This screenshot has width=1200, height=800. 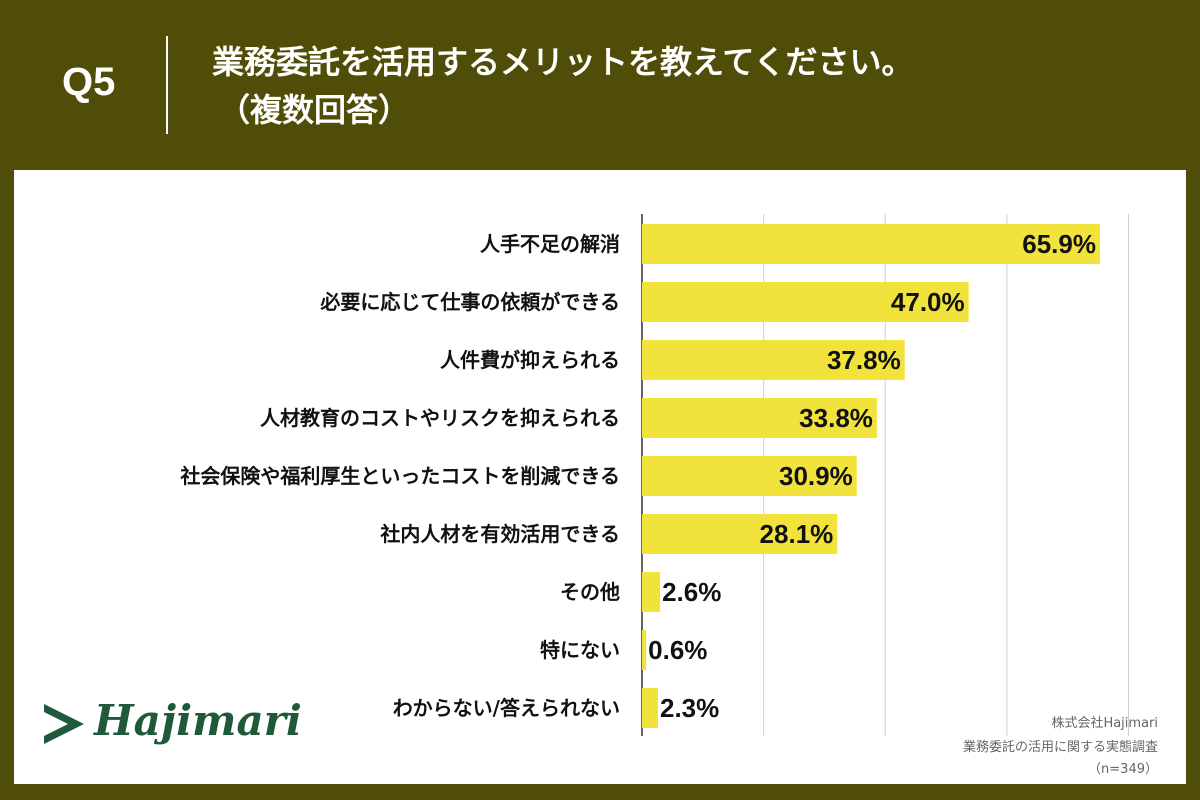 I want to click on value-label: 30.9%, so click(x=816, y=476).